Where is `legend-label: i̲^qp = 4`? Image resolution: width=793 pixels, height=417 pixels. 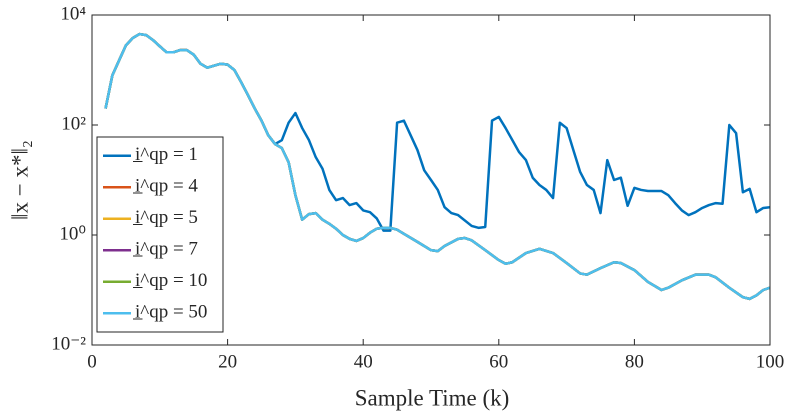 legend-label: i̲^qp = 4 is located at coordinates (166, 186).